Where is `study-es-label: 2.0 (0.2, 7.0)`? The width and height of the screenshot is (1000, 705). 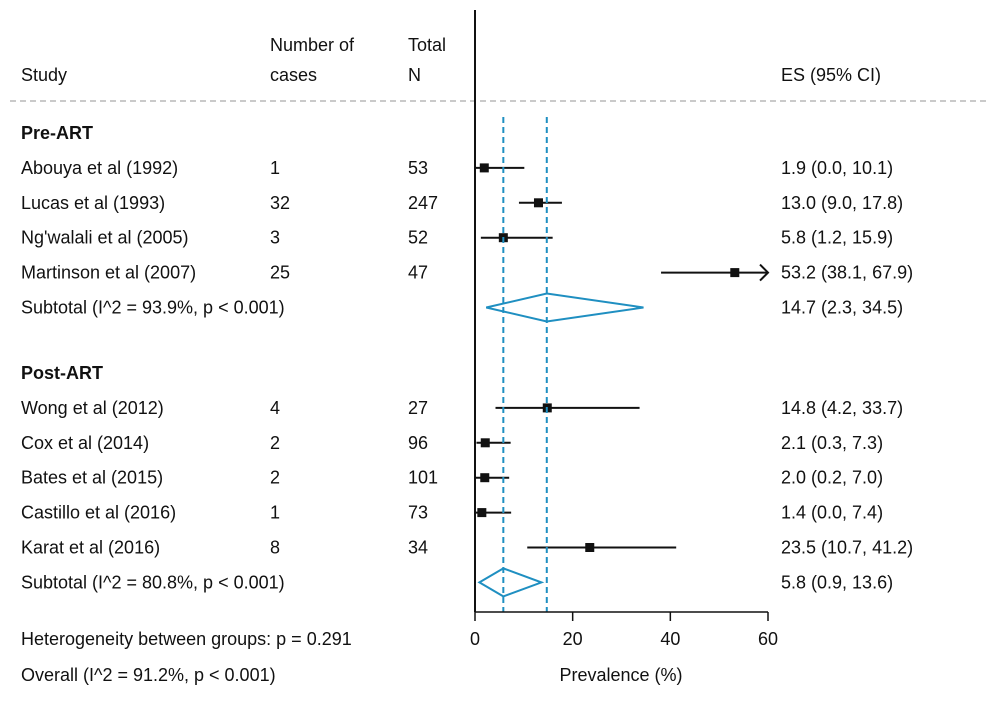 study-es-label: 2.0 (0.2, 7.0) is located at coordinates (832, 478).